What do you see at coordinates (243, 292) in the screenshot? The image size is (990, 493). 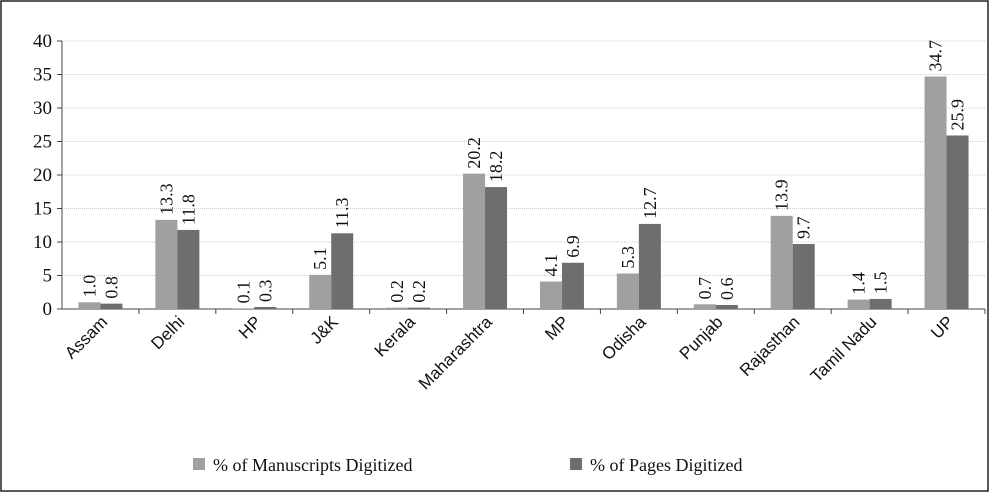 I see `value-label: 0.1` at bounding box center [243, 292].